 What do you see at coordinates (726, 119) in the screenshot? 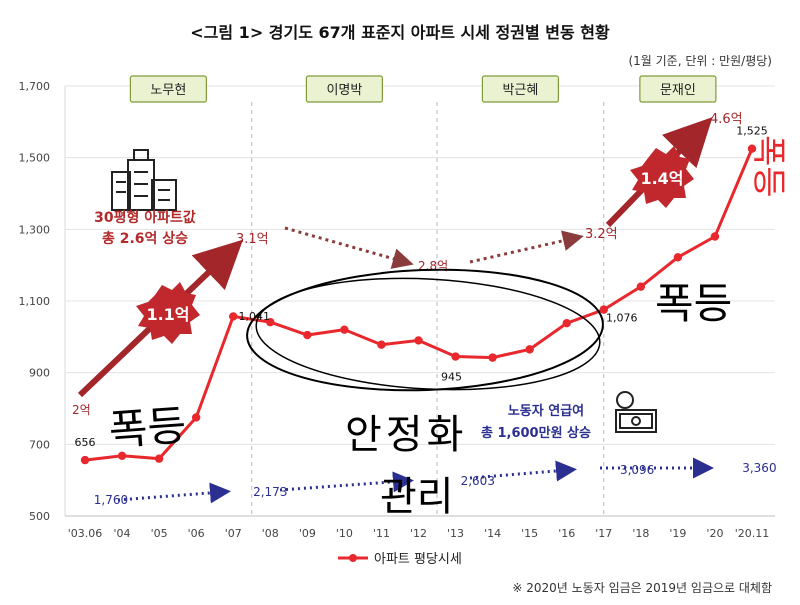
I see `trend-label-4-6: 4.6억` at bounding box center [726, 119].